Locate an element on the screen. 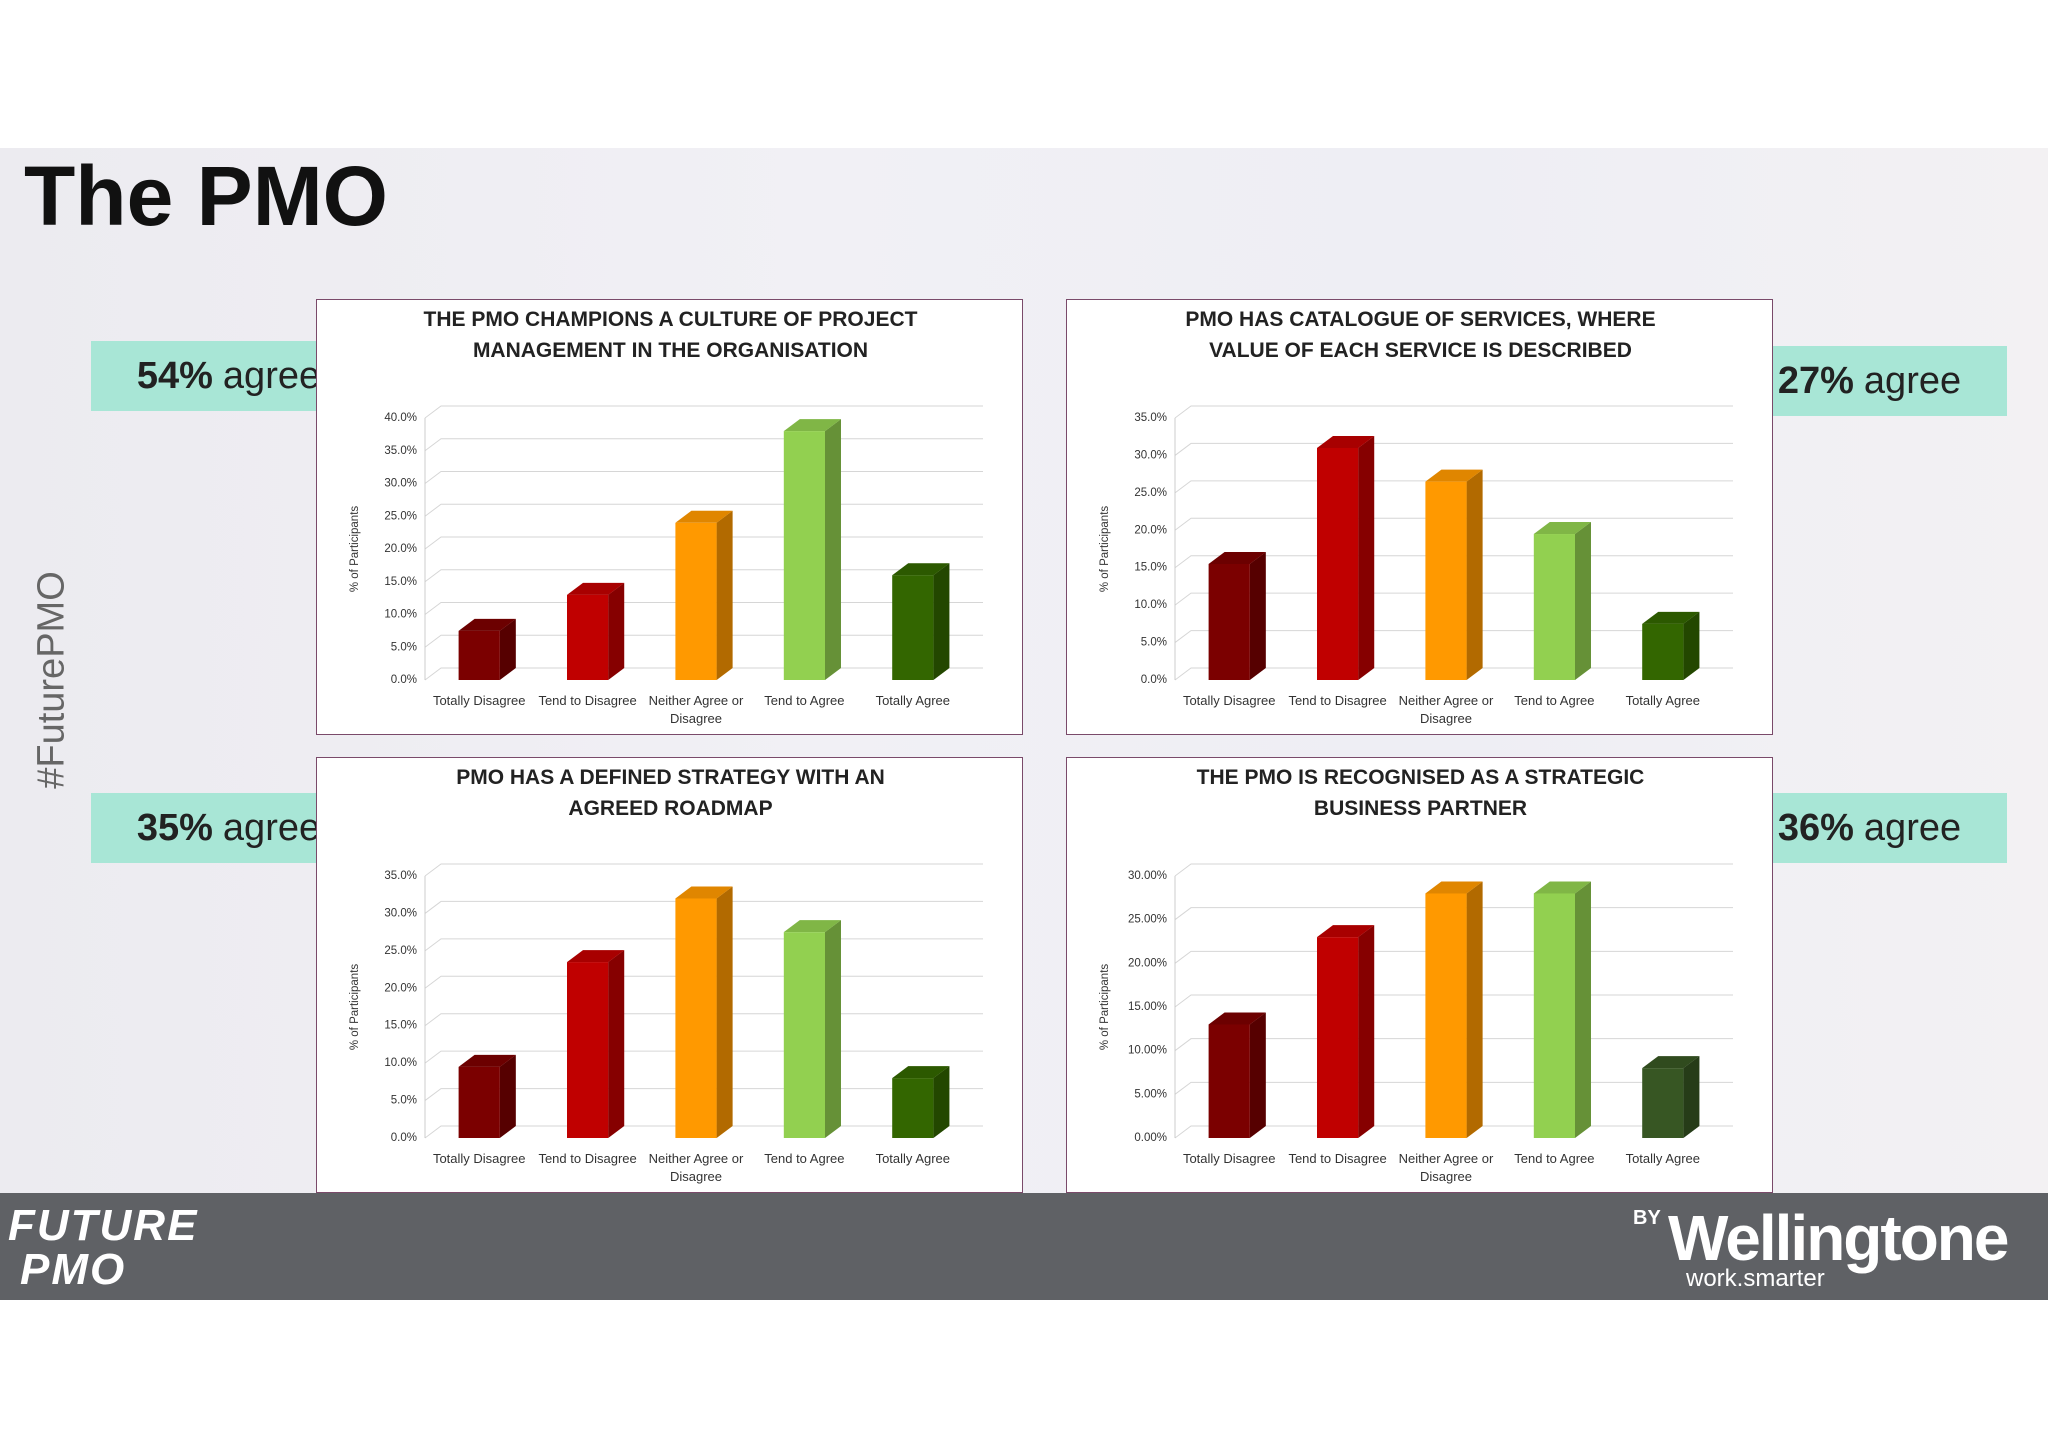 This screenshot has width=2048, height=1448. y-axis-label: % of Participants is located at coordinates (355, 549).